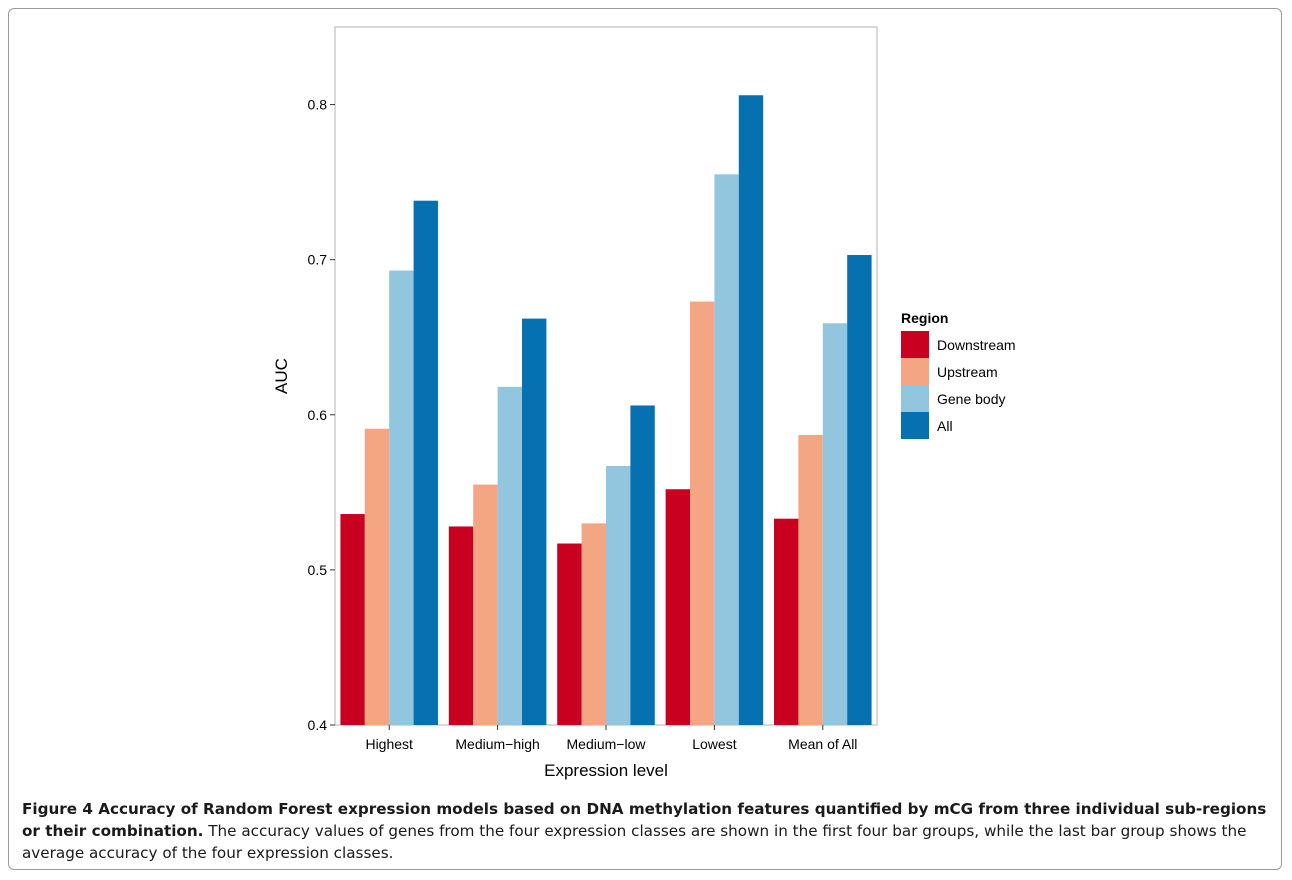 The width and height of the screenshot is (1292, 880). I want to click on x-axis-title: Expression level, so click(606, 770).